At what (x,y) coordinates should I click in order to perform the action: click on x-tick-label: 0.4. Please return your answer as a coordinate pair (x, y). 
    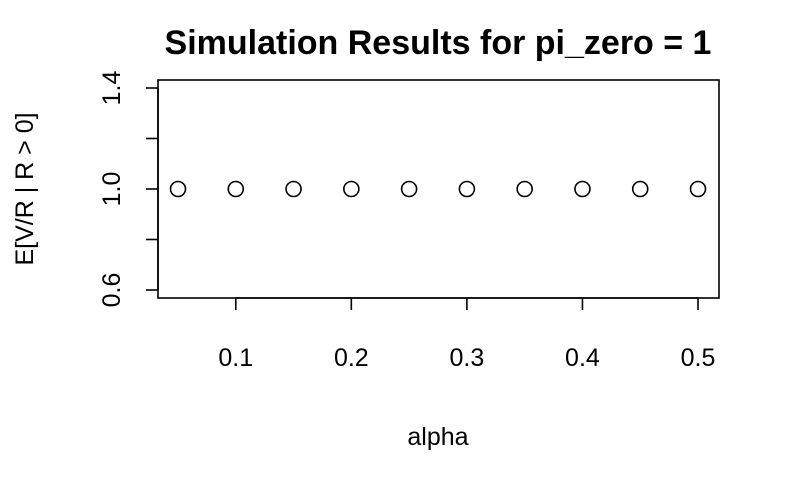
    Looking at the image, I should click on (582, 358).